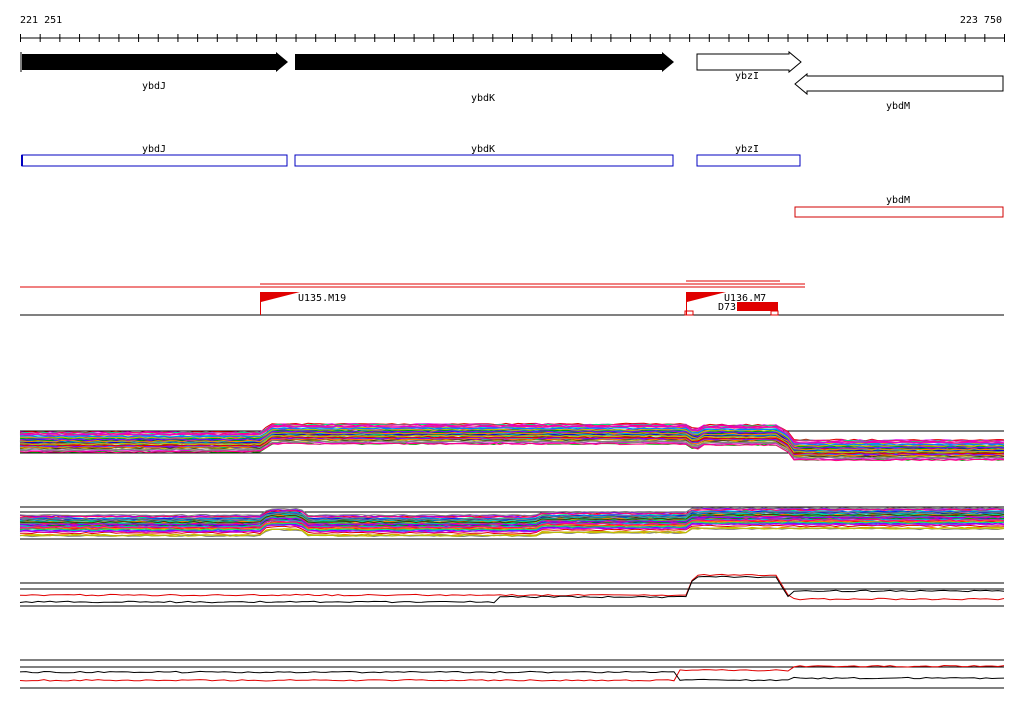  I want to click on transcript-label: ybzI, so click(747, 149).